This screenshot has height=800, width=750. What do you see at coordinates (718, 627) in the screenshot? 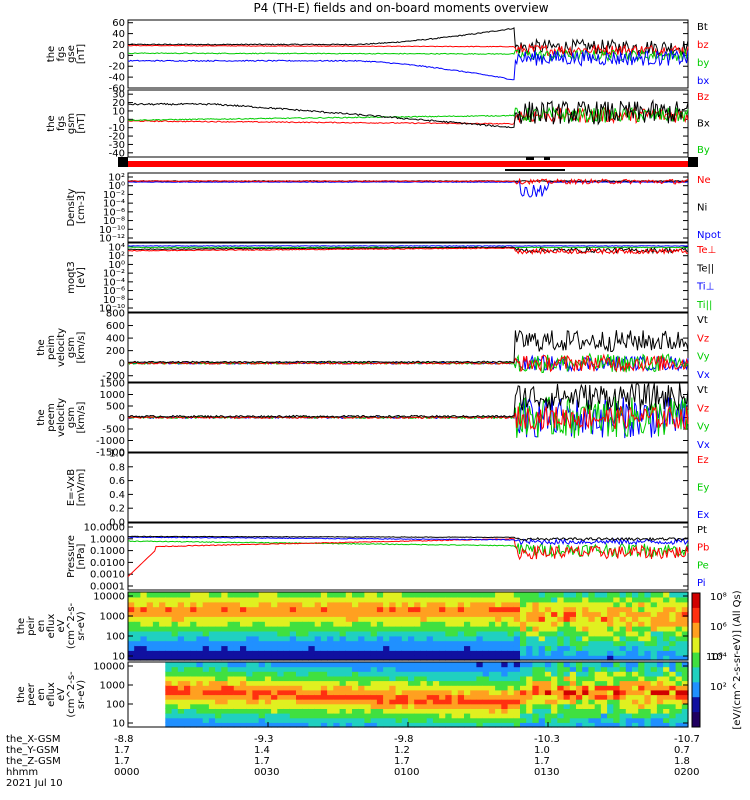
I see `colorbar-tick: 10⁶` at bounding box center [718, 627].